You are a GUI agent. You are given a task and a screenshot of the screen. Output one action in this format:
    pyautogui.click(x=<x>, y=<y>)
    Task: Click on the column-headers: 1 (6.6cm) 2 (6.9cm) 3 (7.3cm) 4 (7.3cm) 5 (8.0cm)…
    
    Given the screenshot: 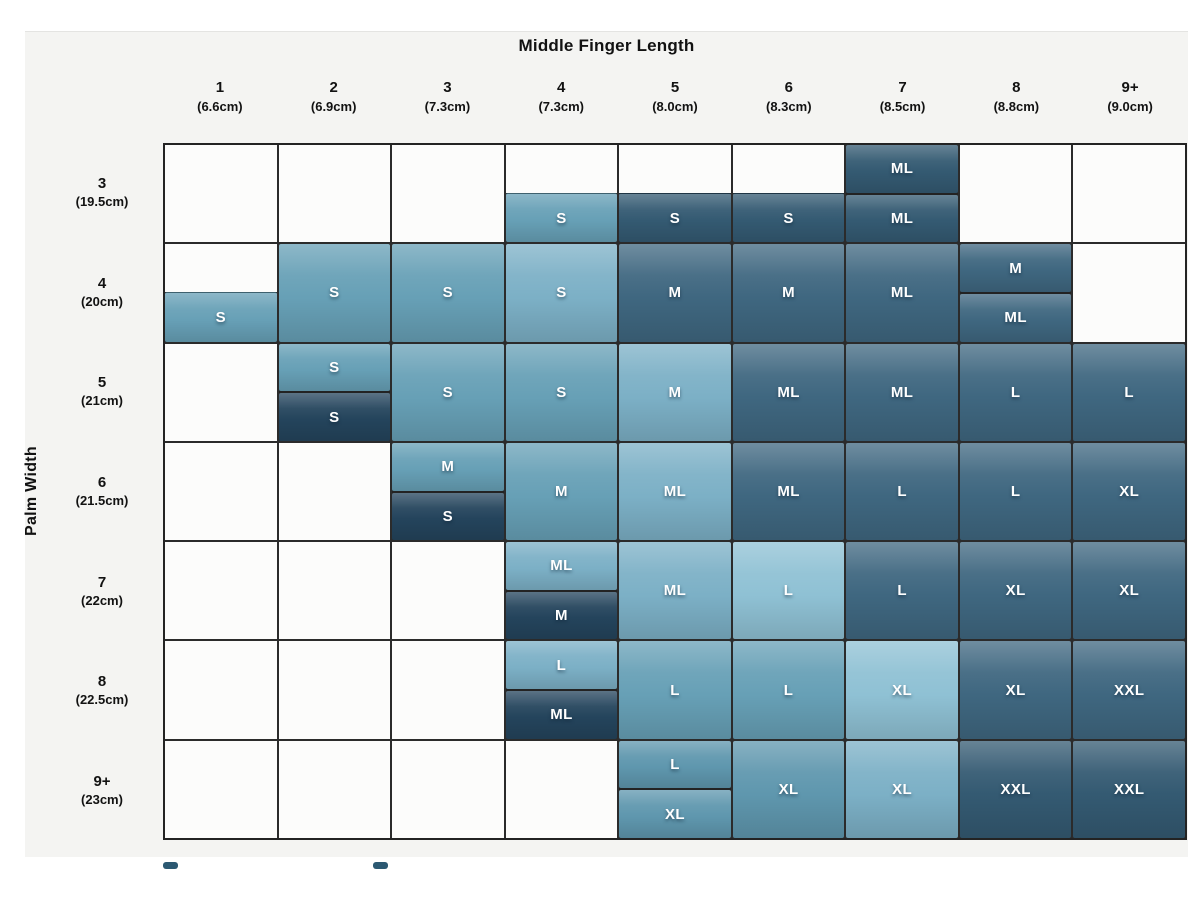 What is the action you would take?
    pyautogui.click(x=675, y=100)
    